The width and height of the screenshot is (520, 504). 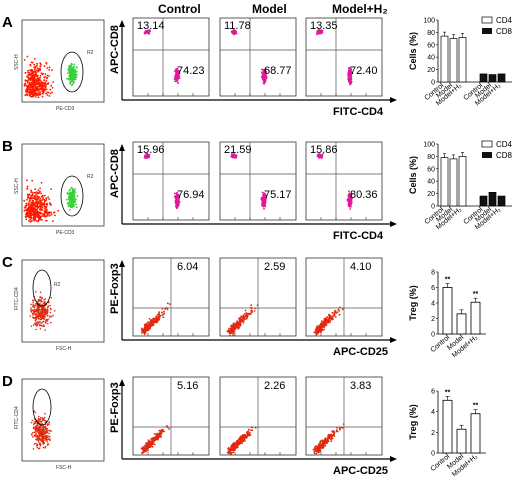 What do you see at coordinates (344, 57) in the screenshot?
I see `quadrant-plot-2: 13.35 72.40` at bounding box center [344, 57].